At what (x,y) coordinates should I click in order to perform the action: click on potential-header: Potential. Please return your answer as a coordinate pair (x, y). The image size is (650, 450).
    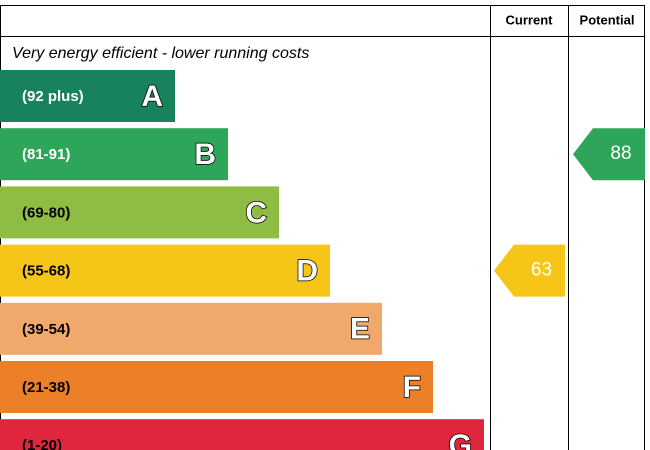
    Looking at the image, I should click on (607, 19).